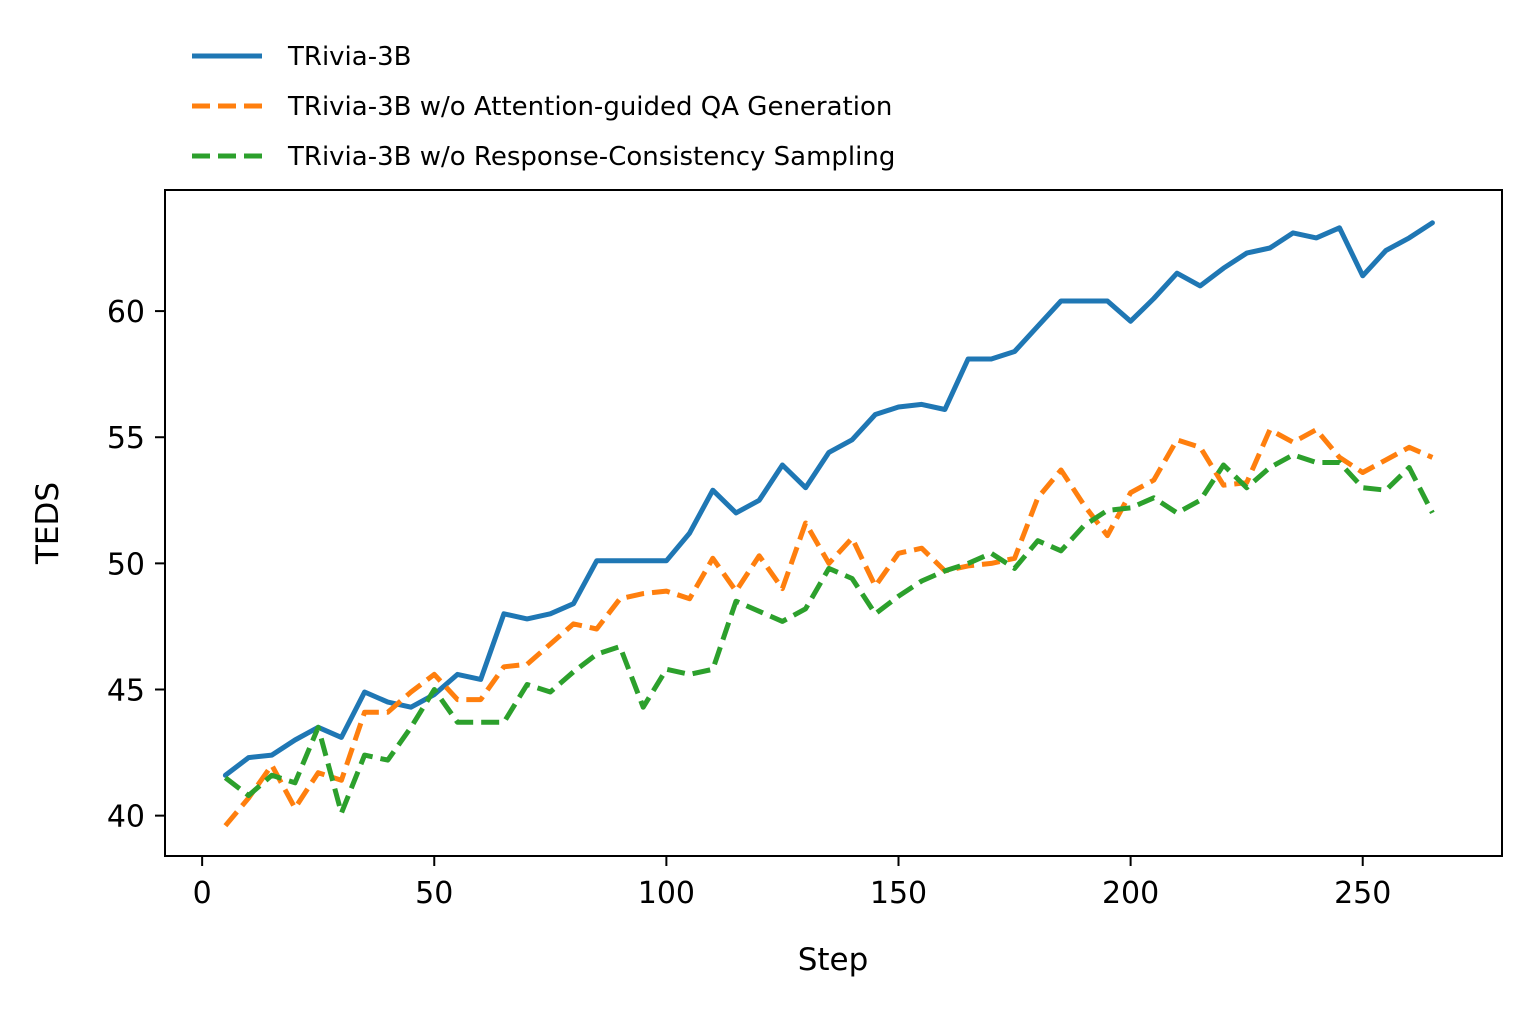 Image resolution: width=1531 pixels, height=1009 pixels. I want to click on legend-label-trivia-3b: TRivia-3B, so click(349, 57).